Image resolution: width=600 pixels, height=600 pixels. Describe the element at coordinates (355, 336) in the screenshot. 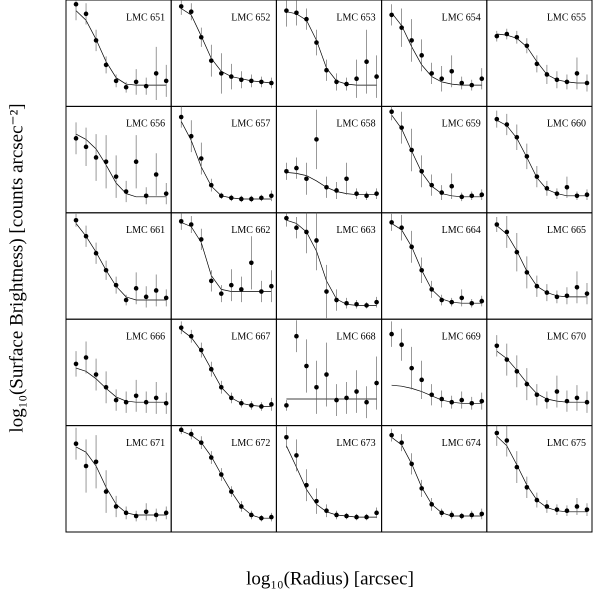

I see `panel-title: LMC 668` at that location.